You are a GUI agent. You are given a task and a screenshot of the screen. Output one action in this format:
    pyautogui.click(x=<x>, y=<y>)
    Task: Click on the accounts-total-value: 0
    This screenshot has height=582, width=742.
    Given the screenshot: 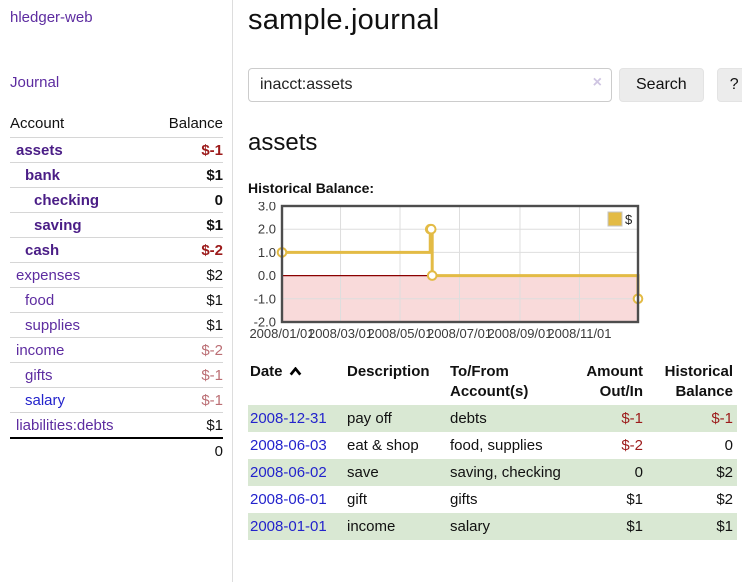 What is the action you would take?
    pyautogui.click(x=186, y=450)
    